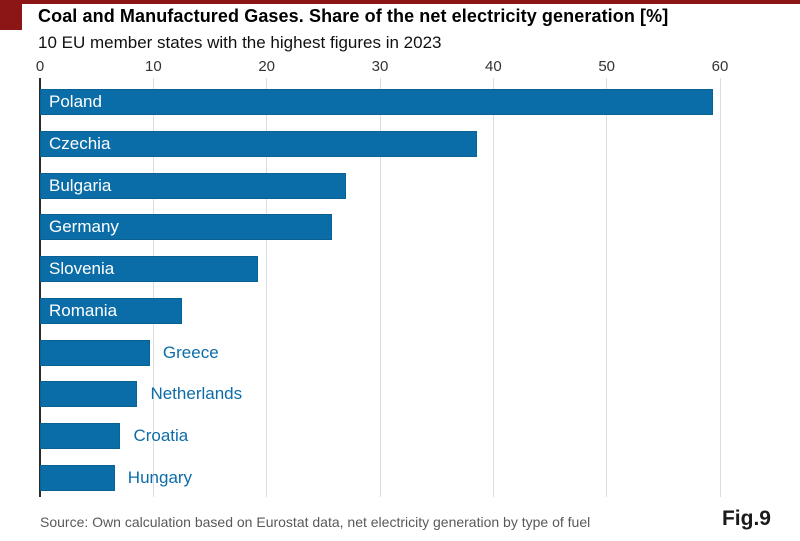  I want to click on bar-croatia, so click(80, 436).